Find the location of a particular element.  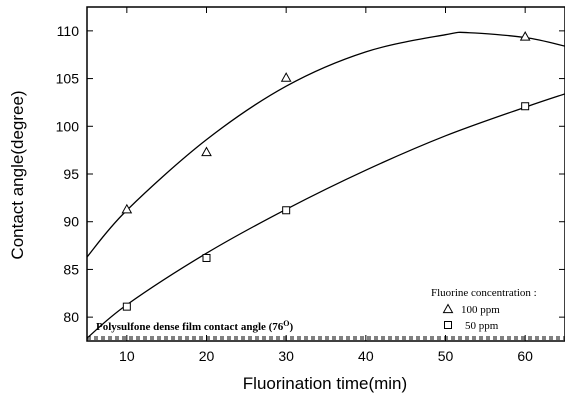

legend-label-50ppm: 50 ppm is located at coordinates (482, 326).